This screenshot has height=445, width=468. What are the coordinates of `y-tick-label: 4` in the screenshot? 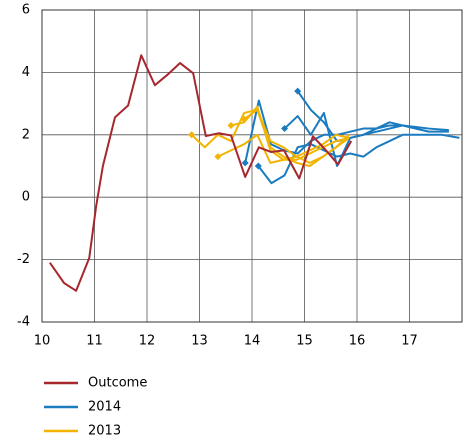 It's located at (26, 72).